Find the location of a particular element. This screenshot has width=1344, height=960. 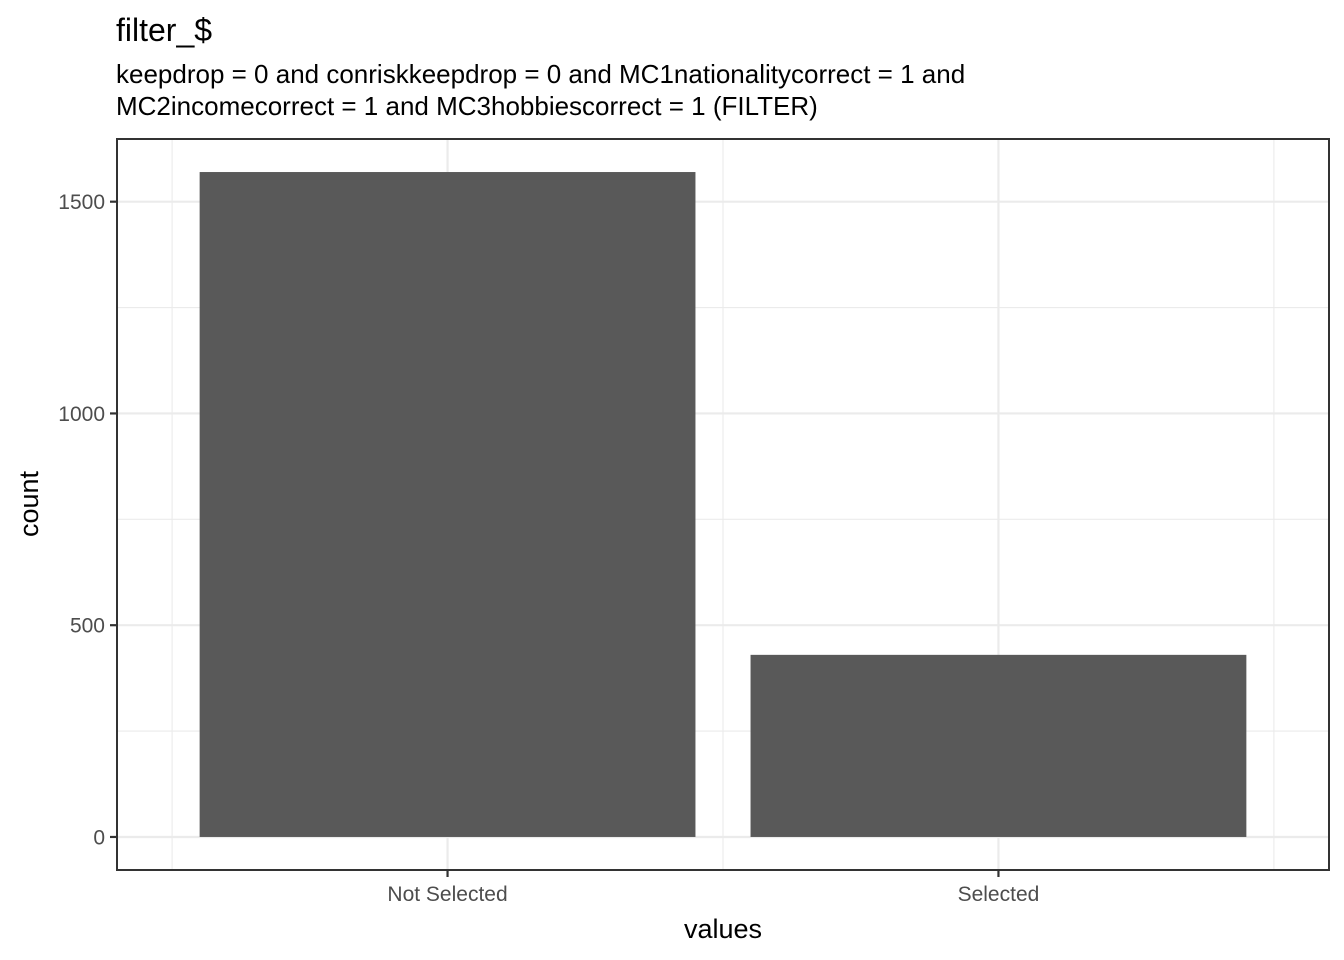

y-tick-label: 1000 is located at coordinates (81, 414).